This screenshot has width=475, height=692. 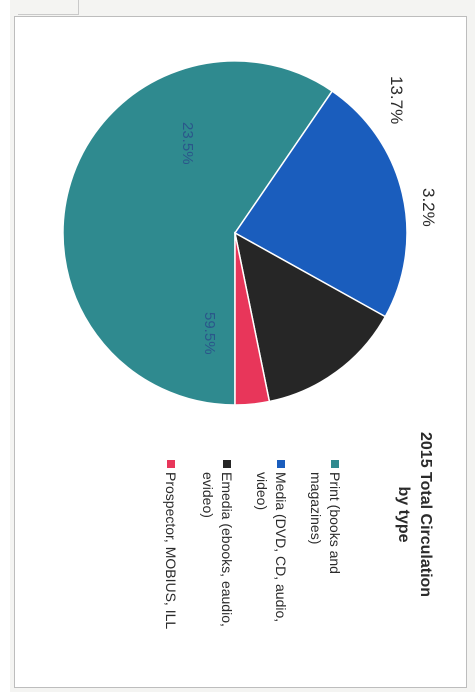 I want to click on legend-label: Prospector, MOBIUS, ILL, so click(x=171, y=551).